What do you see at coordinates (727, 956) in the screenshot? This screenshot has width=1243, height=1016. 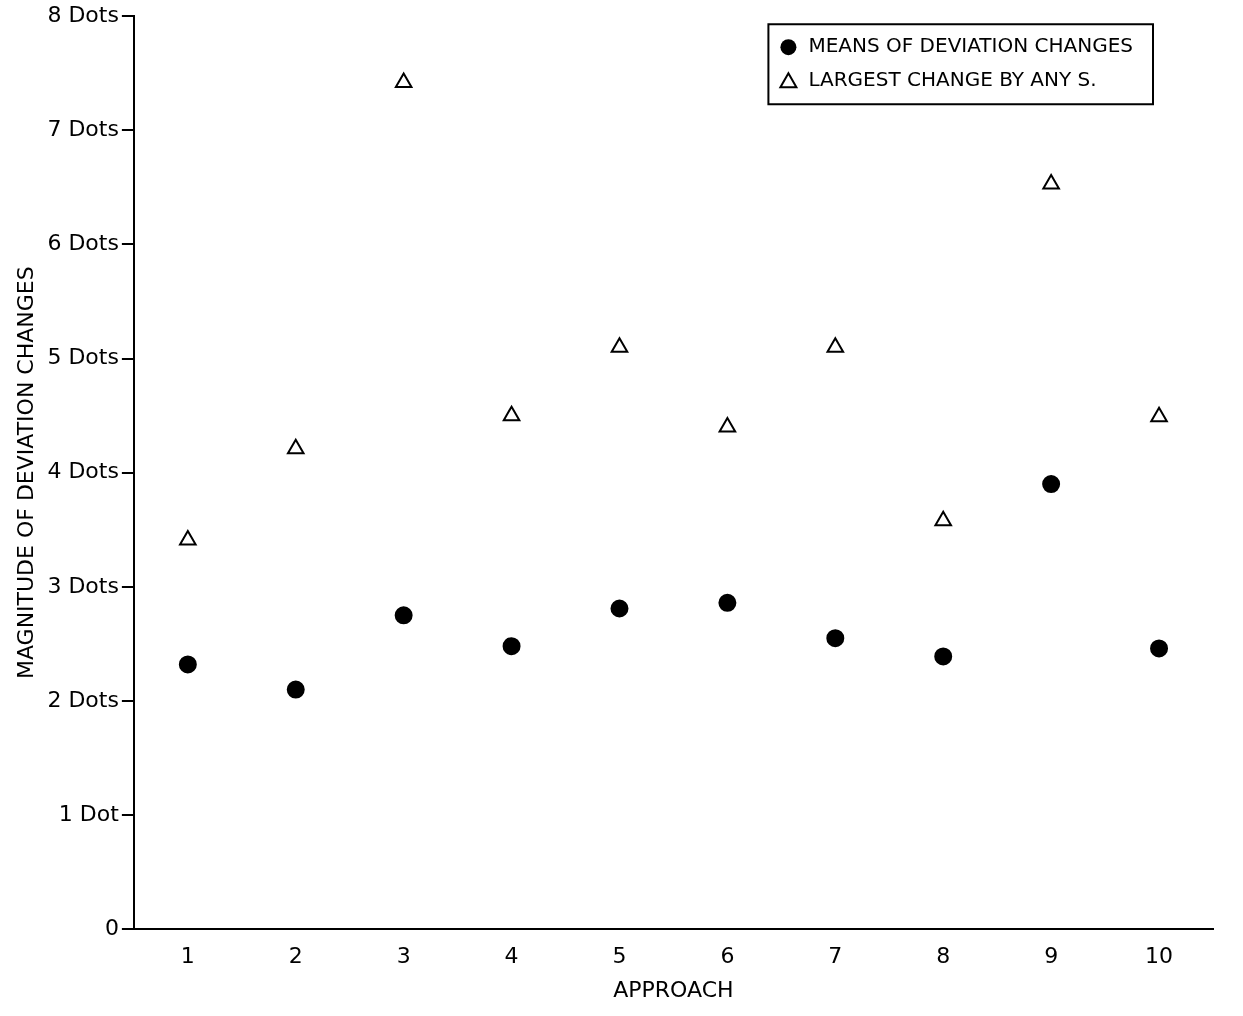 I see `x-tick-label: 6` at bounding box center [727, 956].